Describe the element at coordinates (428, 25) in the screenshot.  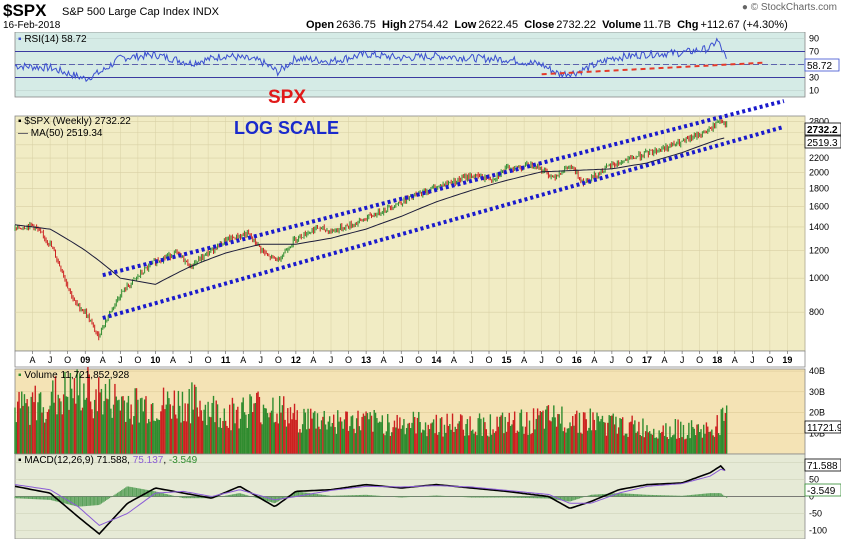
I see `high-value: 2754.42` at that location.